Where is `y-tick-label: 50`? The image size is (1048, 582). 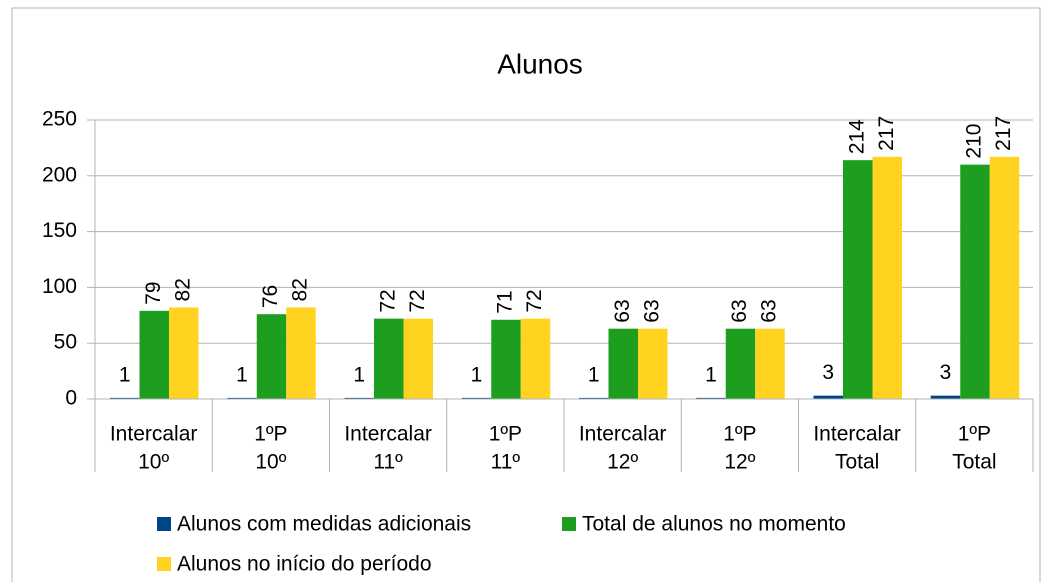 y-tick-label: 50 is located at coordinates (65, 342).